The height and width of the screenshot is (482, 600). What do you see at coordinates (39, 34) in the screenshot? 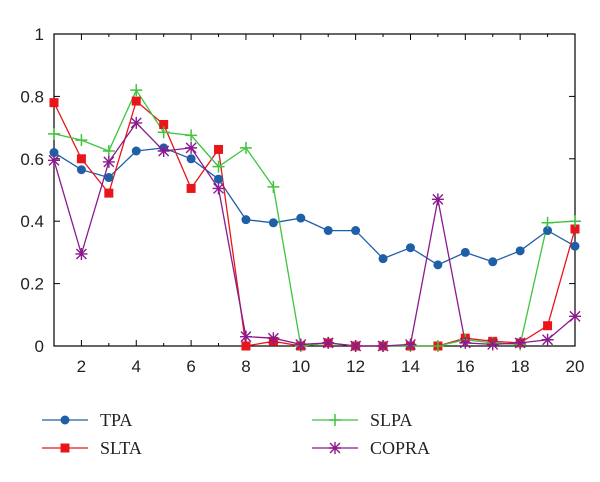
I see `y-tick-label: 1` at bounding box center [39, 34].